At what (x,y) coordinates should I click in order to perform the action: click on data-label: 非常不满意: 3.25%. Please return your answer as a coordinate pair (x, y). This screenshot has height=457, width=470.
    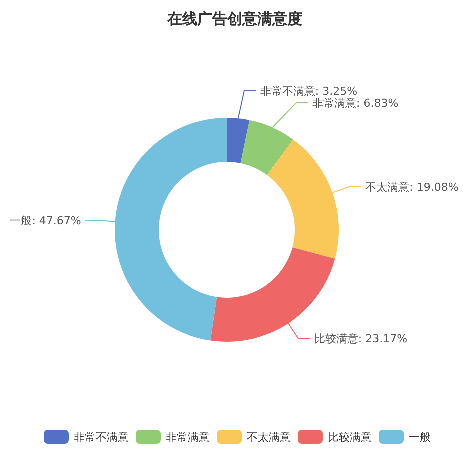
    Looking at the image, I should click on (309, 91).